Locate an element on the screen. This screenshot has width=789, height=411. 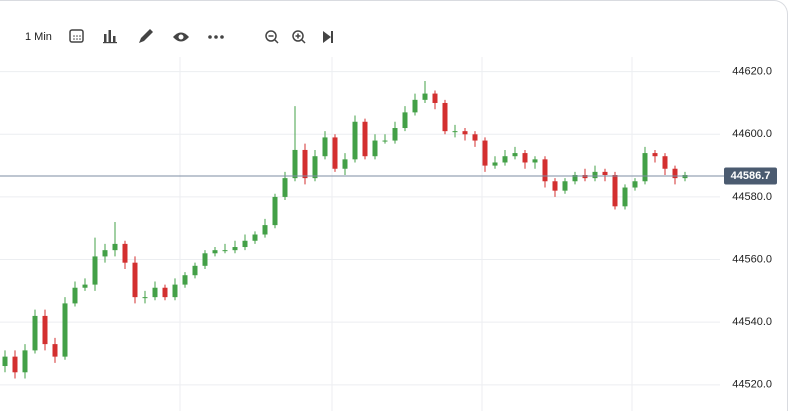
y-tick-label: 44600.0 is located at coordinates (752, 134).